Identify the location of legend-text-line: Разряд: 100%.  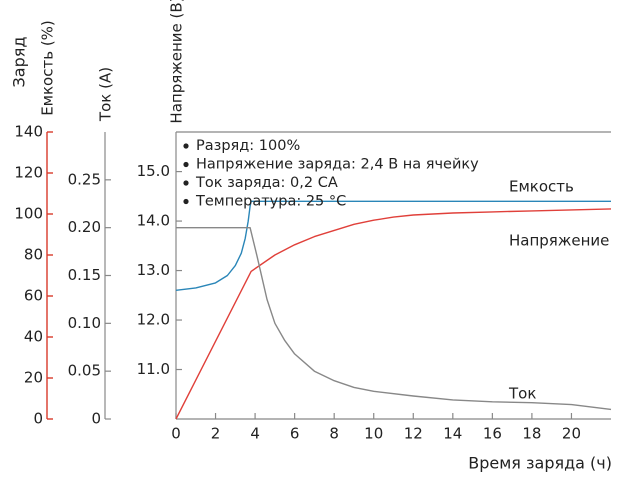
(248, 146).